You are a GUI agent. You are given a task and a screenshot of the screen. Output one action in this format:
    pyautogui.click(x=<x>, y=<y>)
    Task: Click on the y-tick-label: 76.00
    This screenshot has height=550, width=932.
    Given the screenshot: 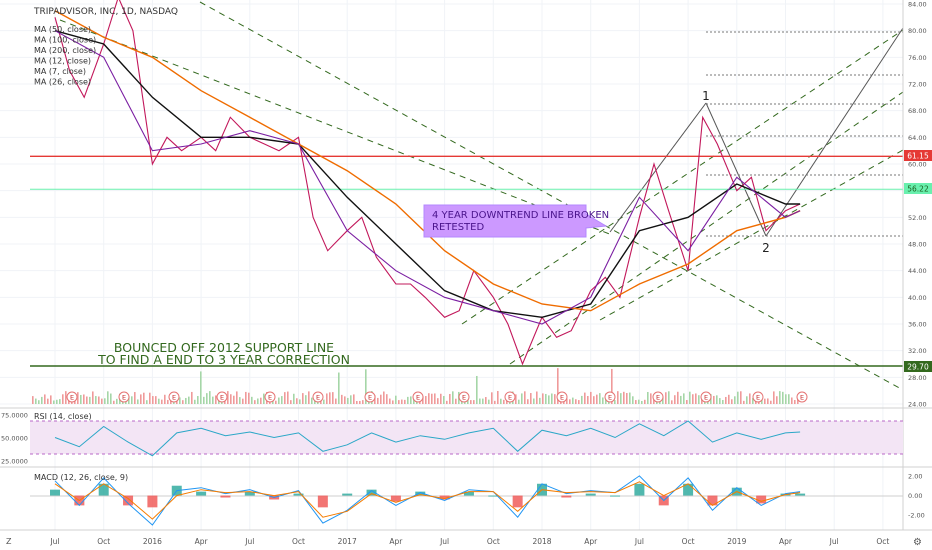 What is the action you would take?
    pyautogui.click(x=917, y=58)
    